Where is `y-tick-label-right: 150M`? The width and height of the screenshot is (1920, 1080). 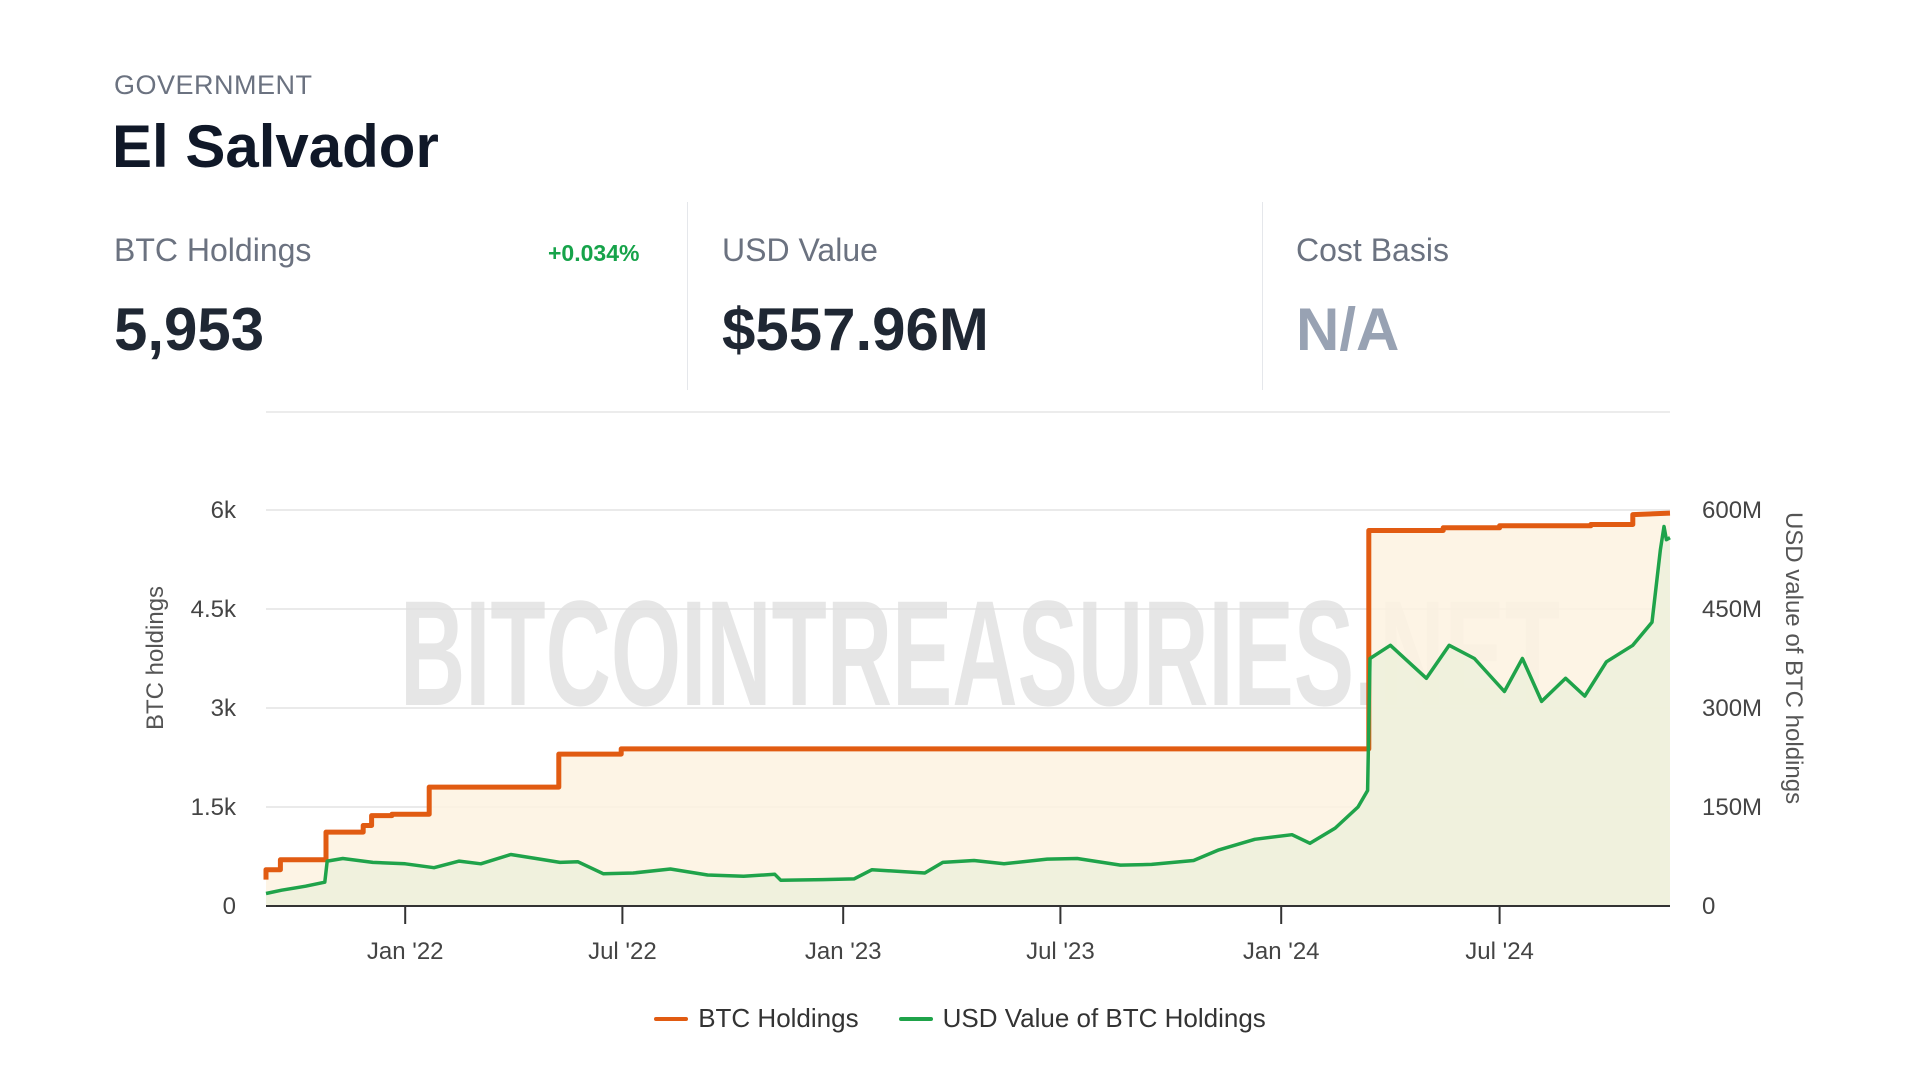 y-tick-label-right: 150M is located at coordinates (1732, 807).